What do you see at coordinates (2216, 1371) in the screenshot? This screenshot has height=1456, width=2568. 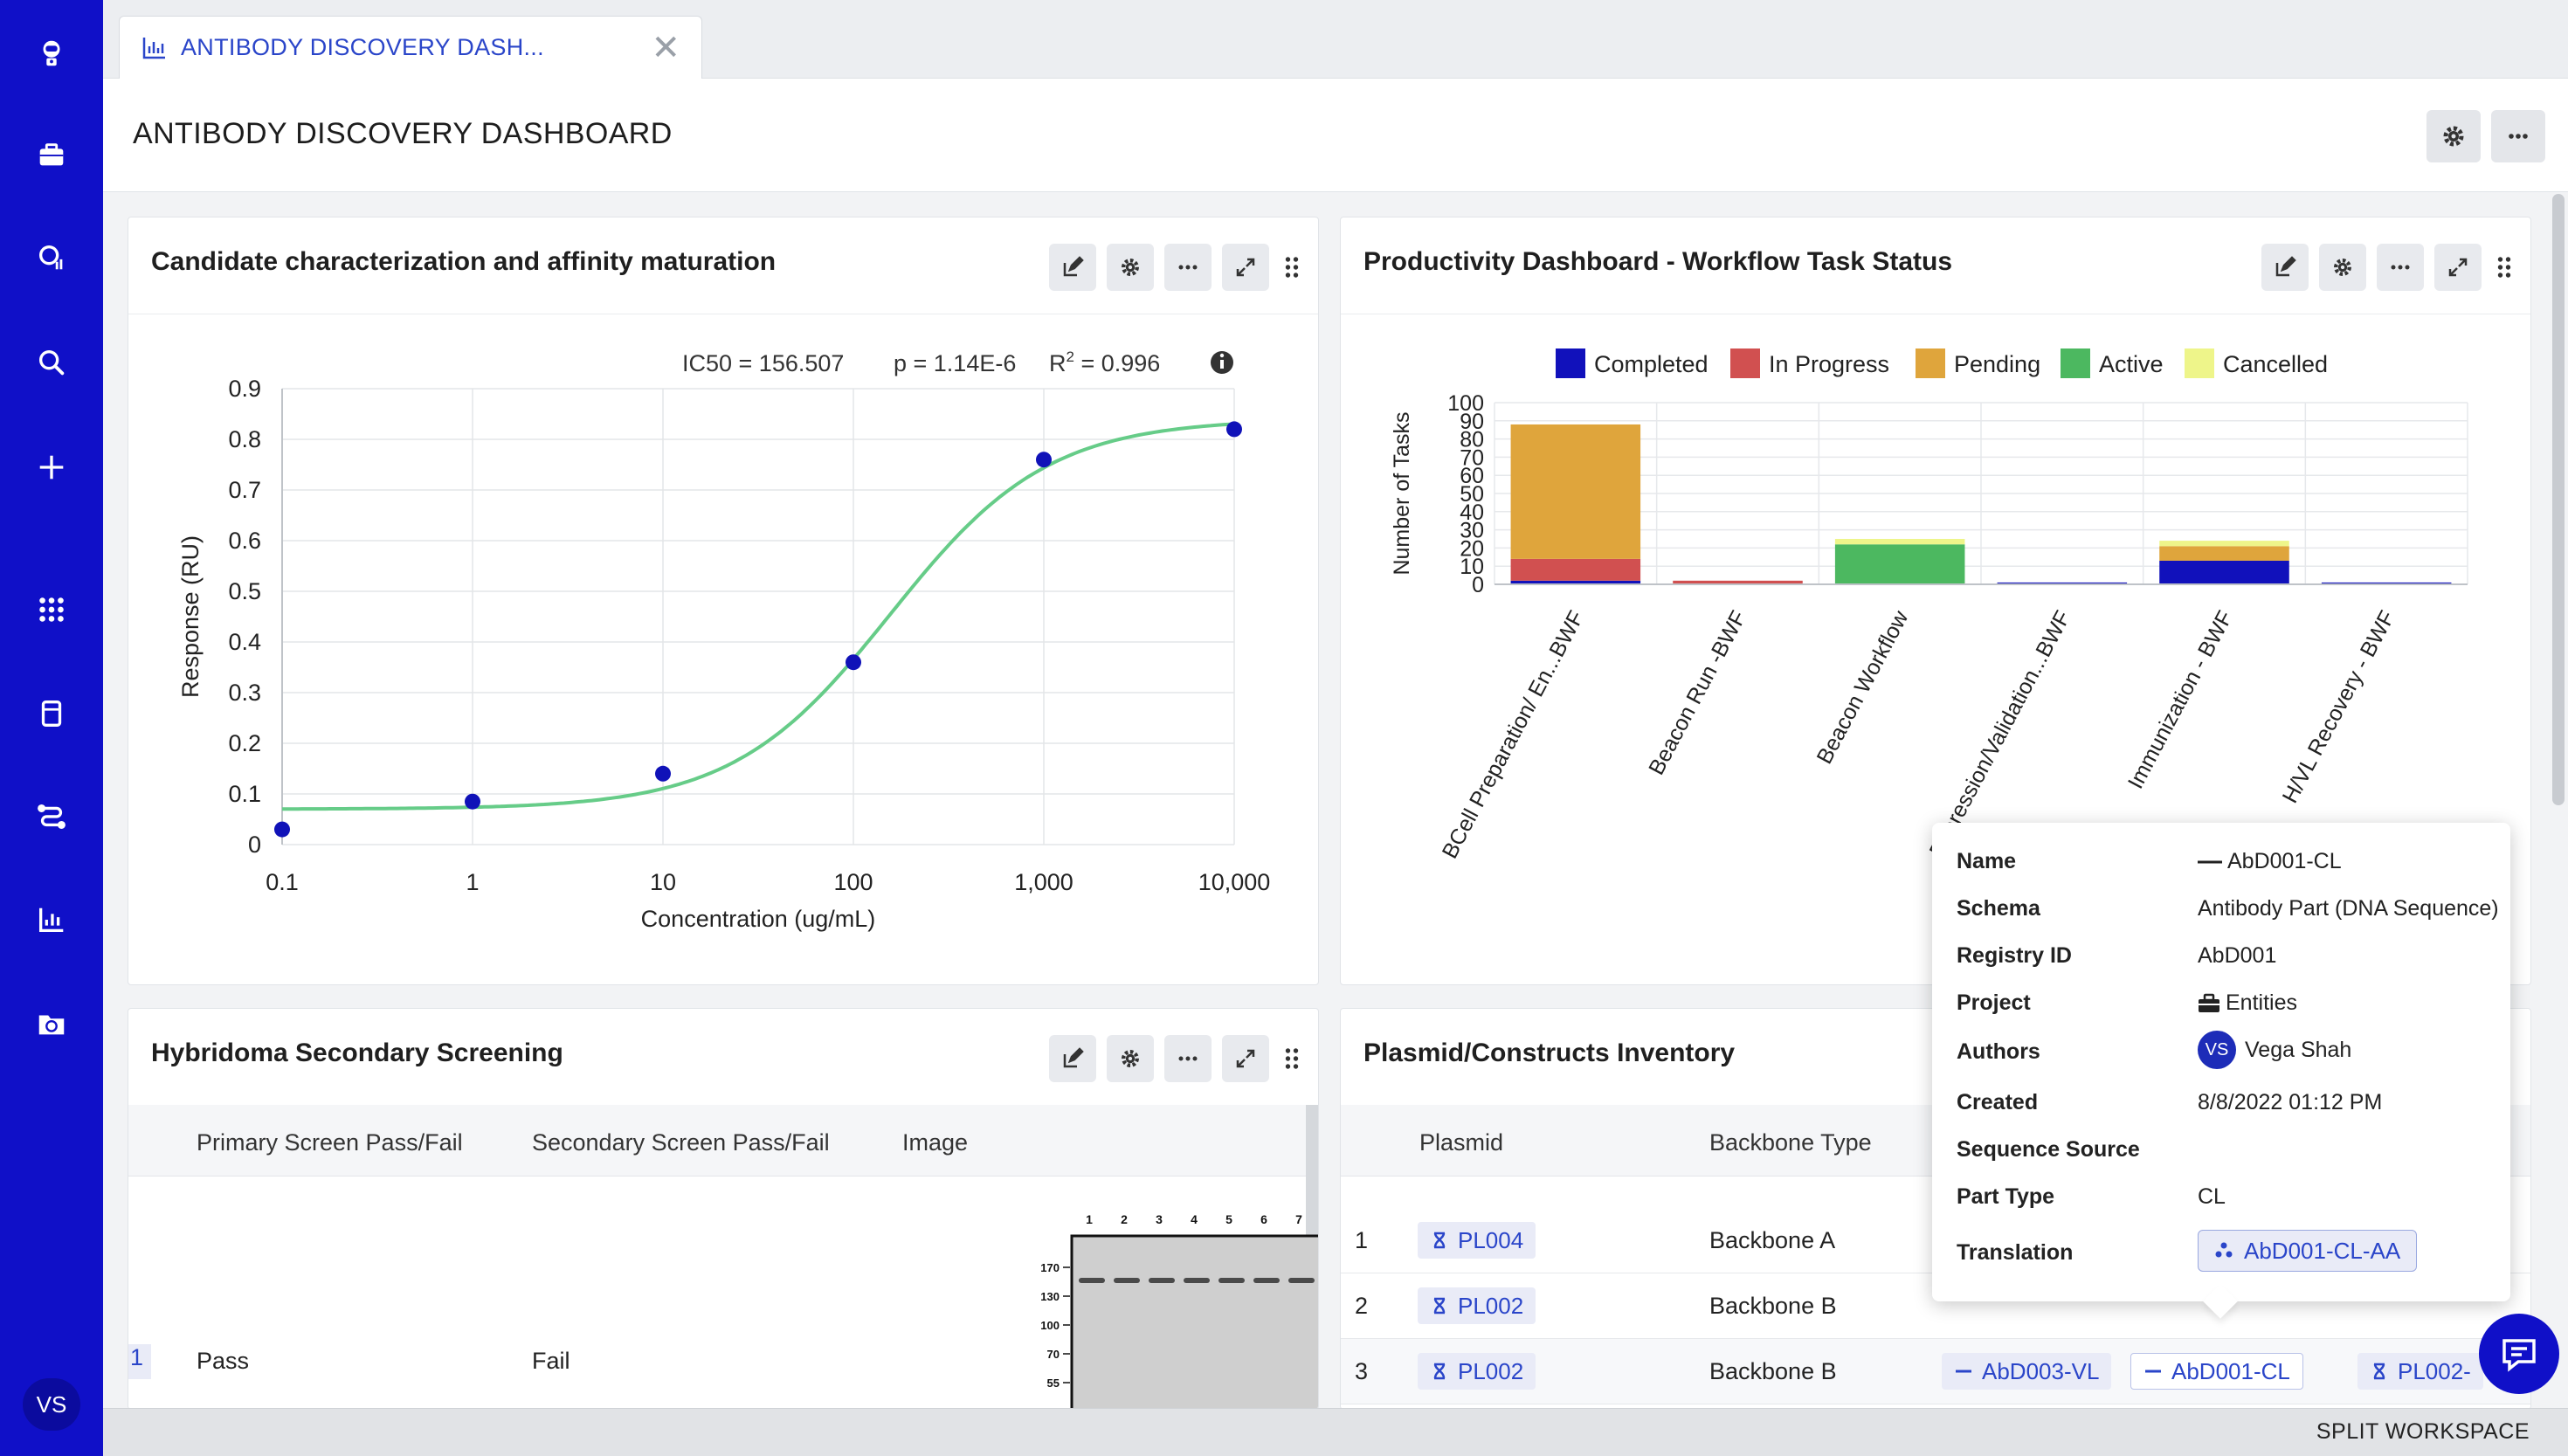 I see `part-chip: AbD001-CL` at bounding box center [2216, 1371].